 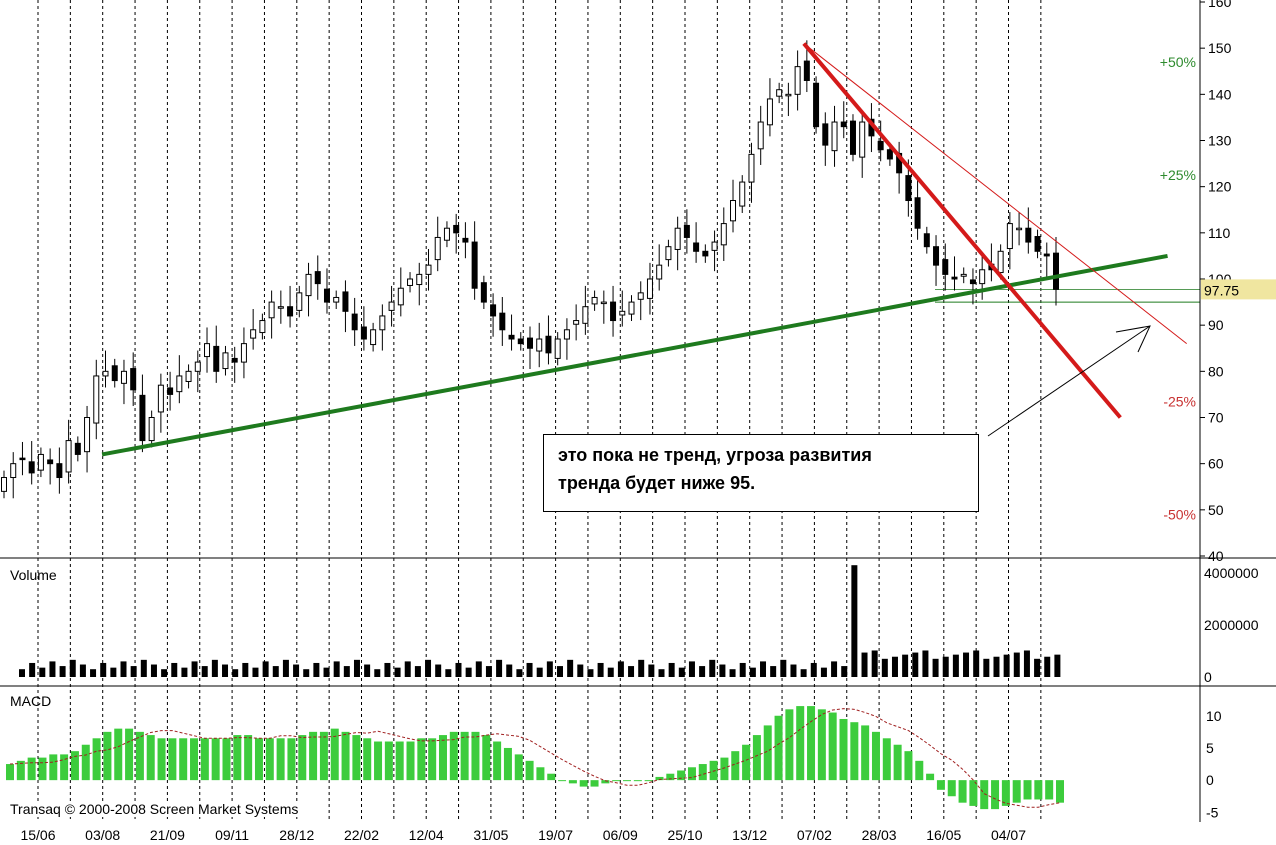 I want to click on volume-tick-label: 2000000, so click(x=1231, y=625).